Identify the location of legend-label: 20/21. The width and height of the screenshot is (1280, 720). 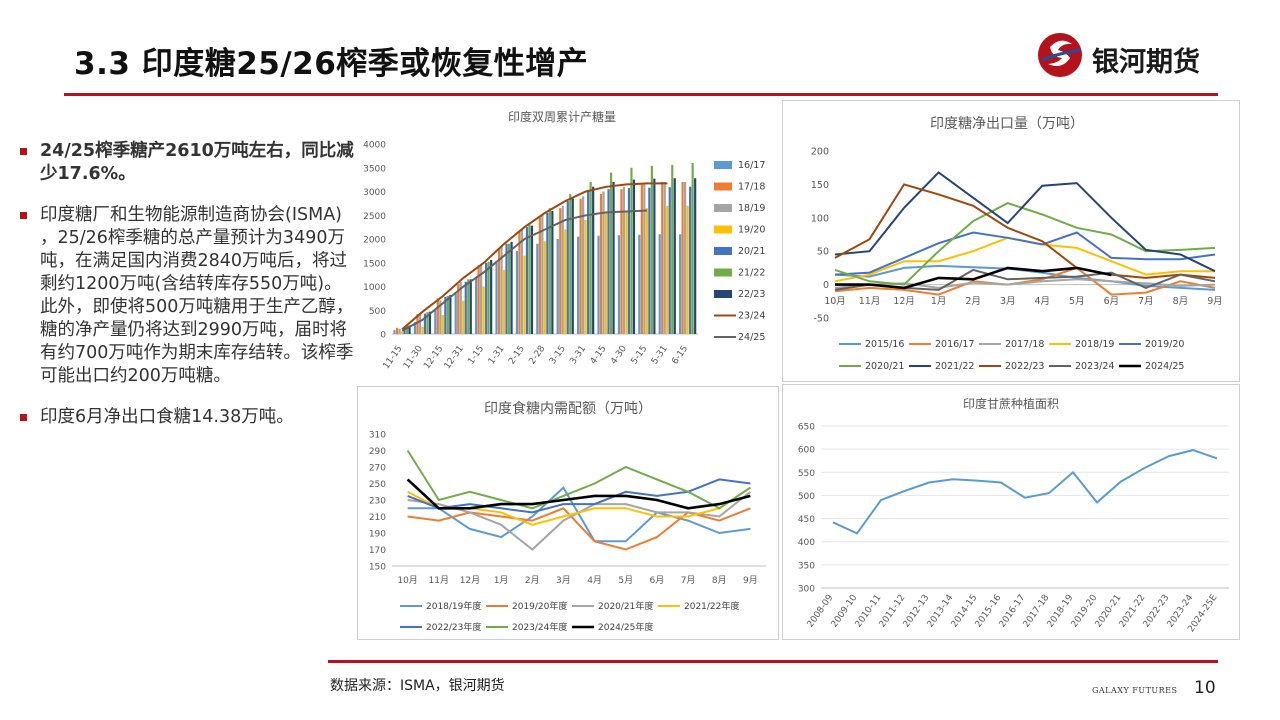
(751, 251).